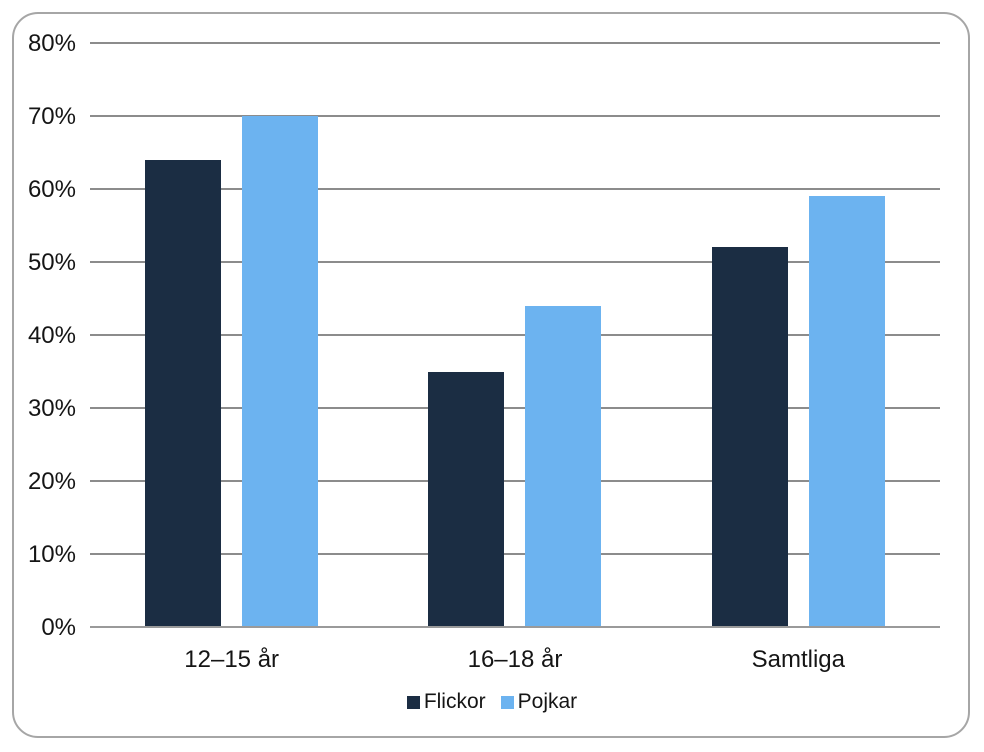  What do you see at coordinates (51, 335) in the screenshot?
I see `y-tick-label-40: 40%` at bounding box center [51, 335].